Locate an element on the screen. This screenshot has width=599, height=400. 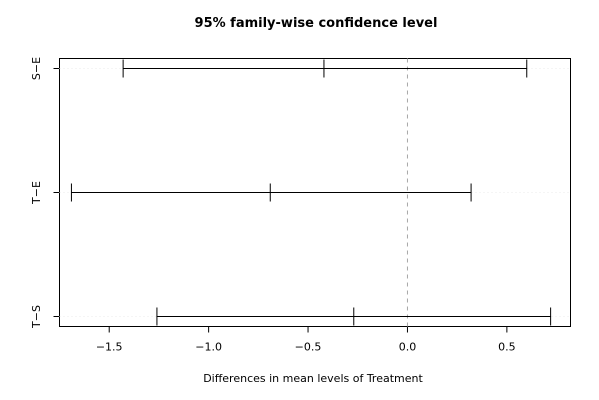
x-tick-label: −1.0 is located at coordinates (208, 347).